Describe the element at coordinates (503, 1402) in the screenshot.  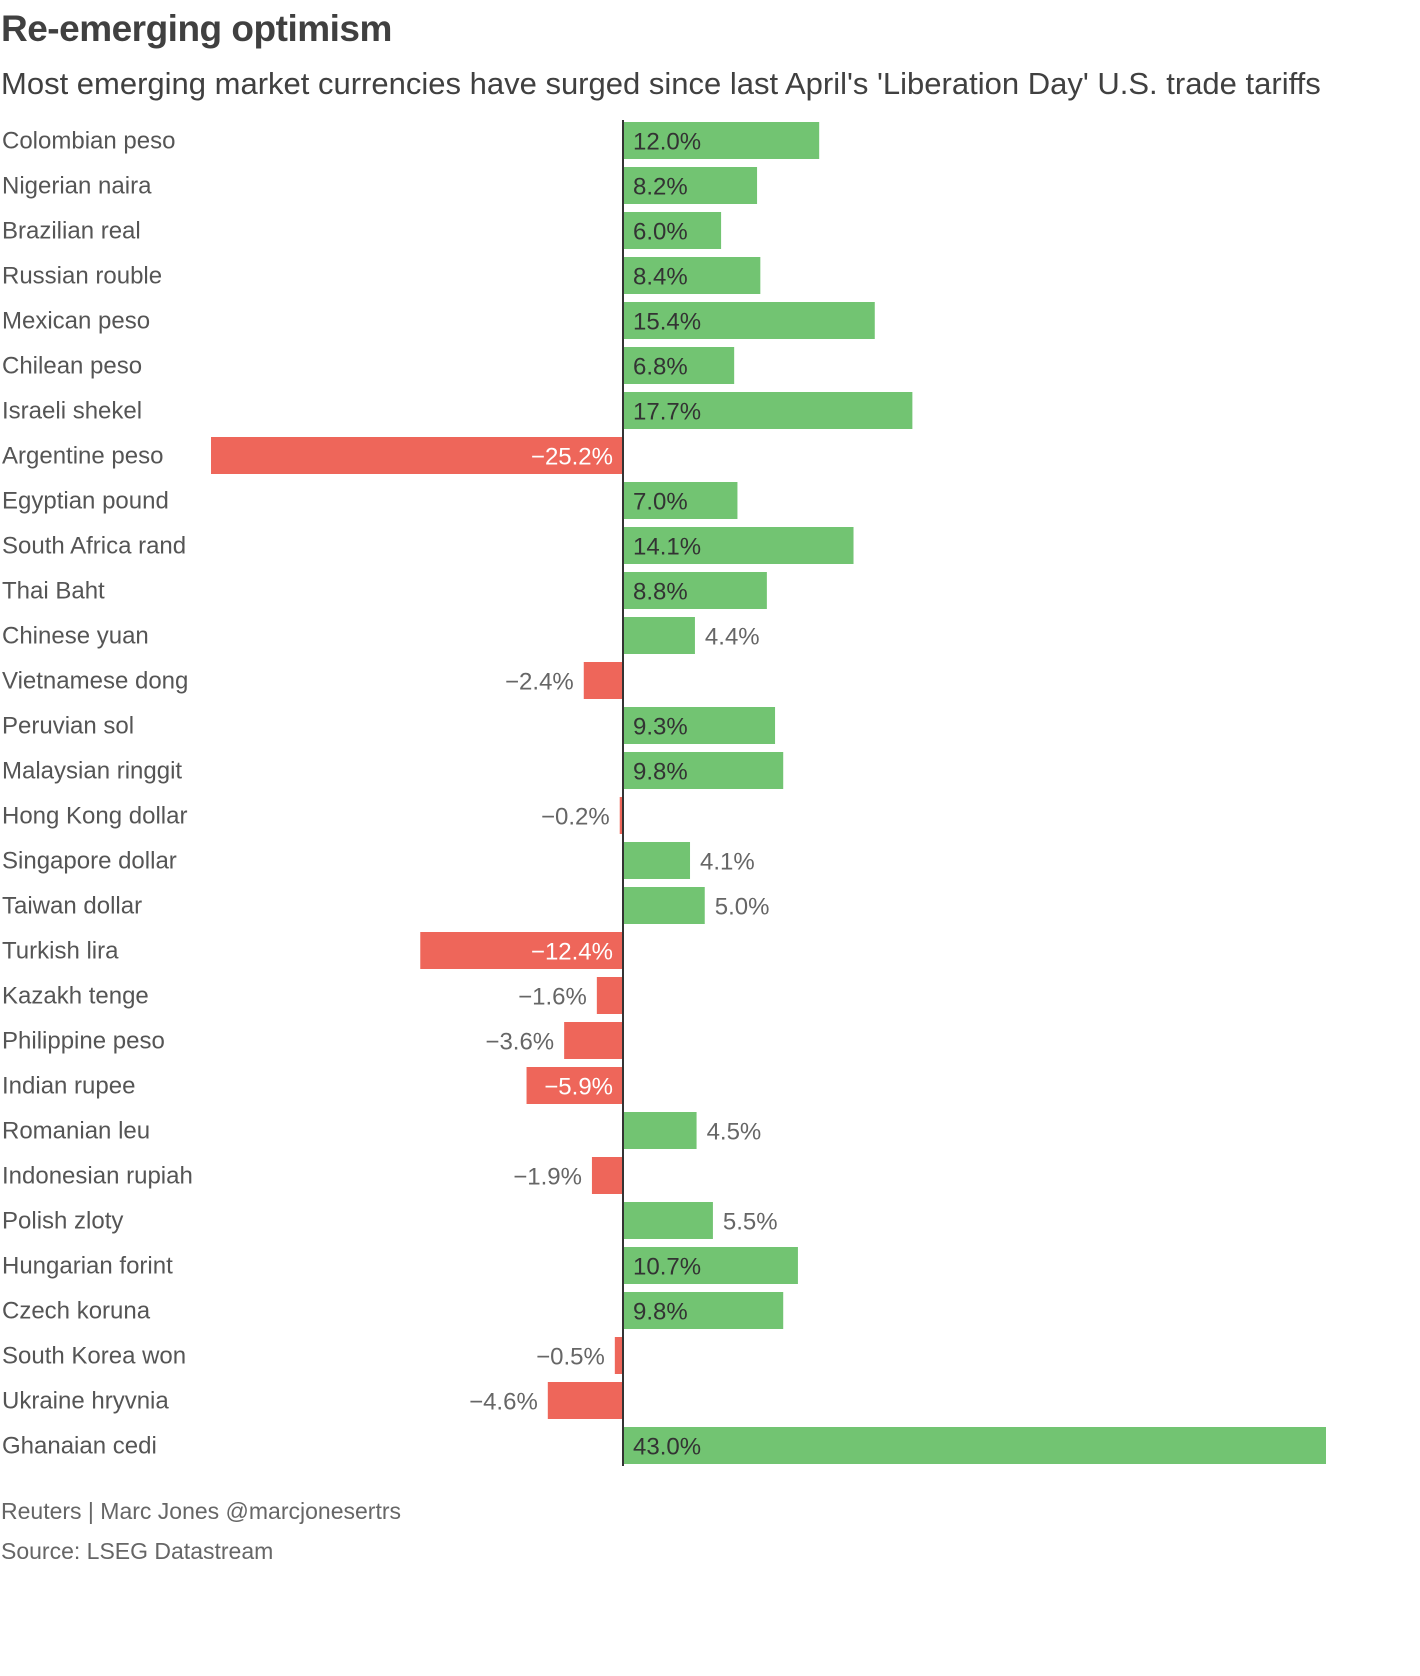
I see `value-label: −4.6%` at that location.